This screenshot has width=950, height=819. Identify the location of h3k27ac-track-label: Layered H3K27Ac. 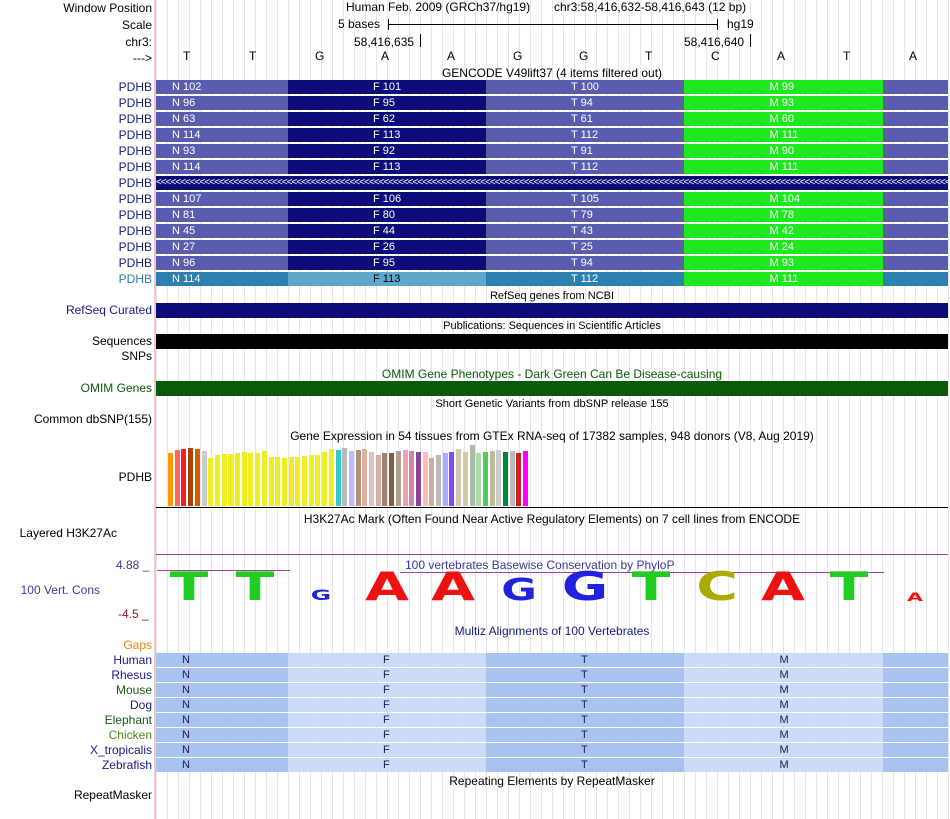
(68, 533).